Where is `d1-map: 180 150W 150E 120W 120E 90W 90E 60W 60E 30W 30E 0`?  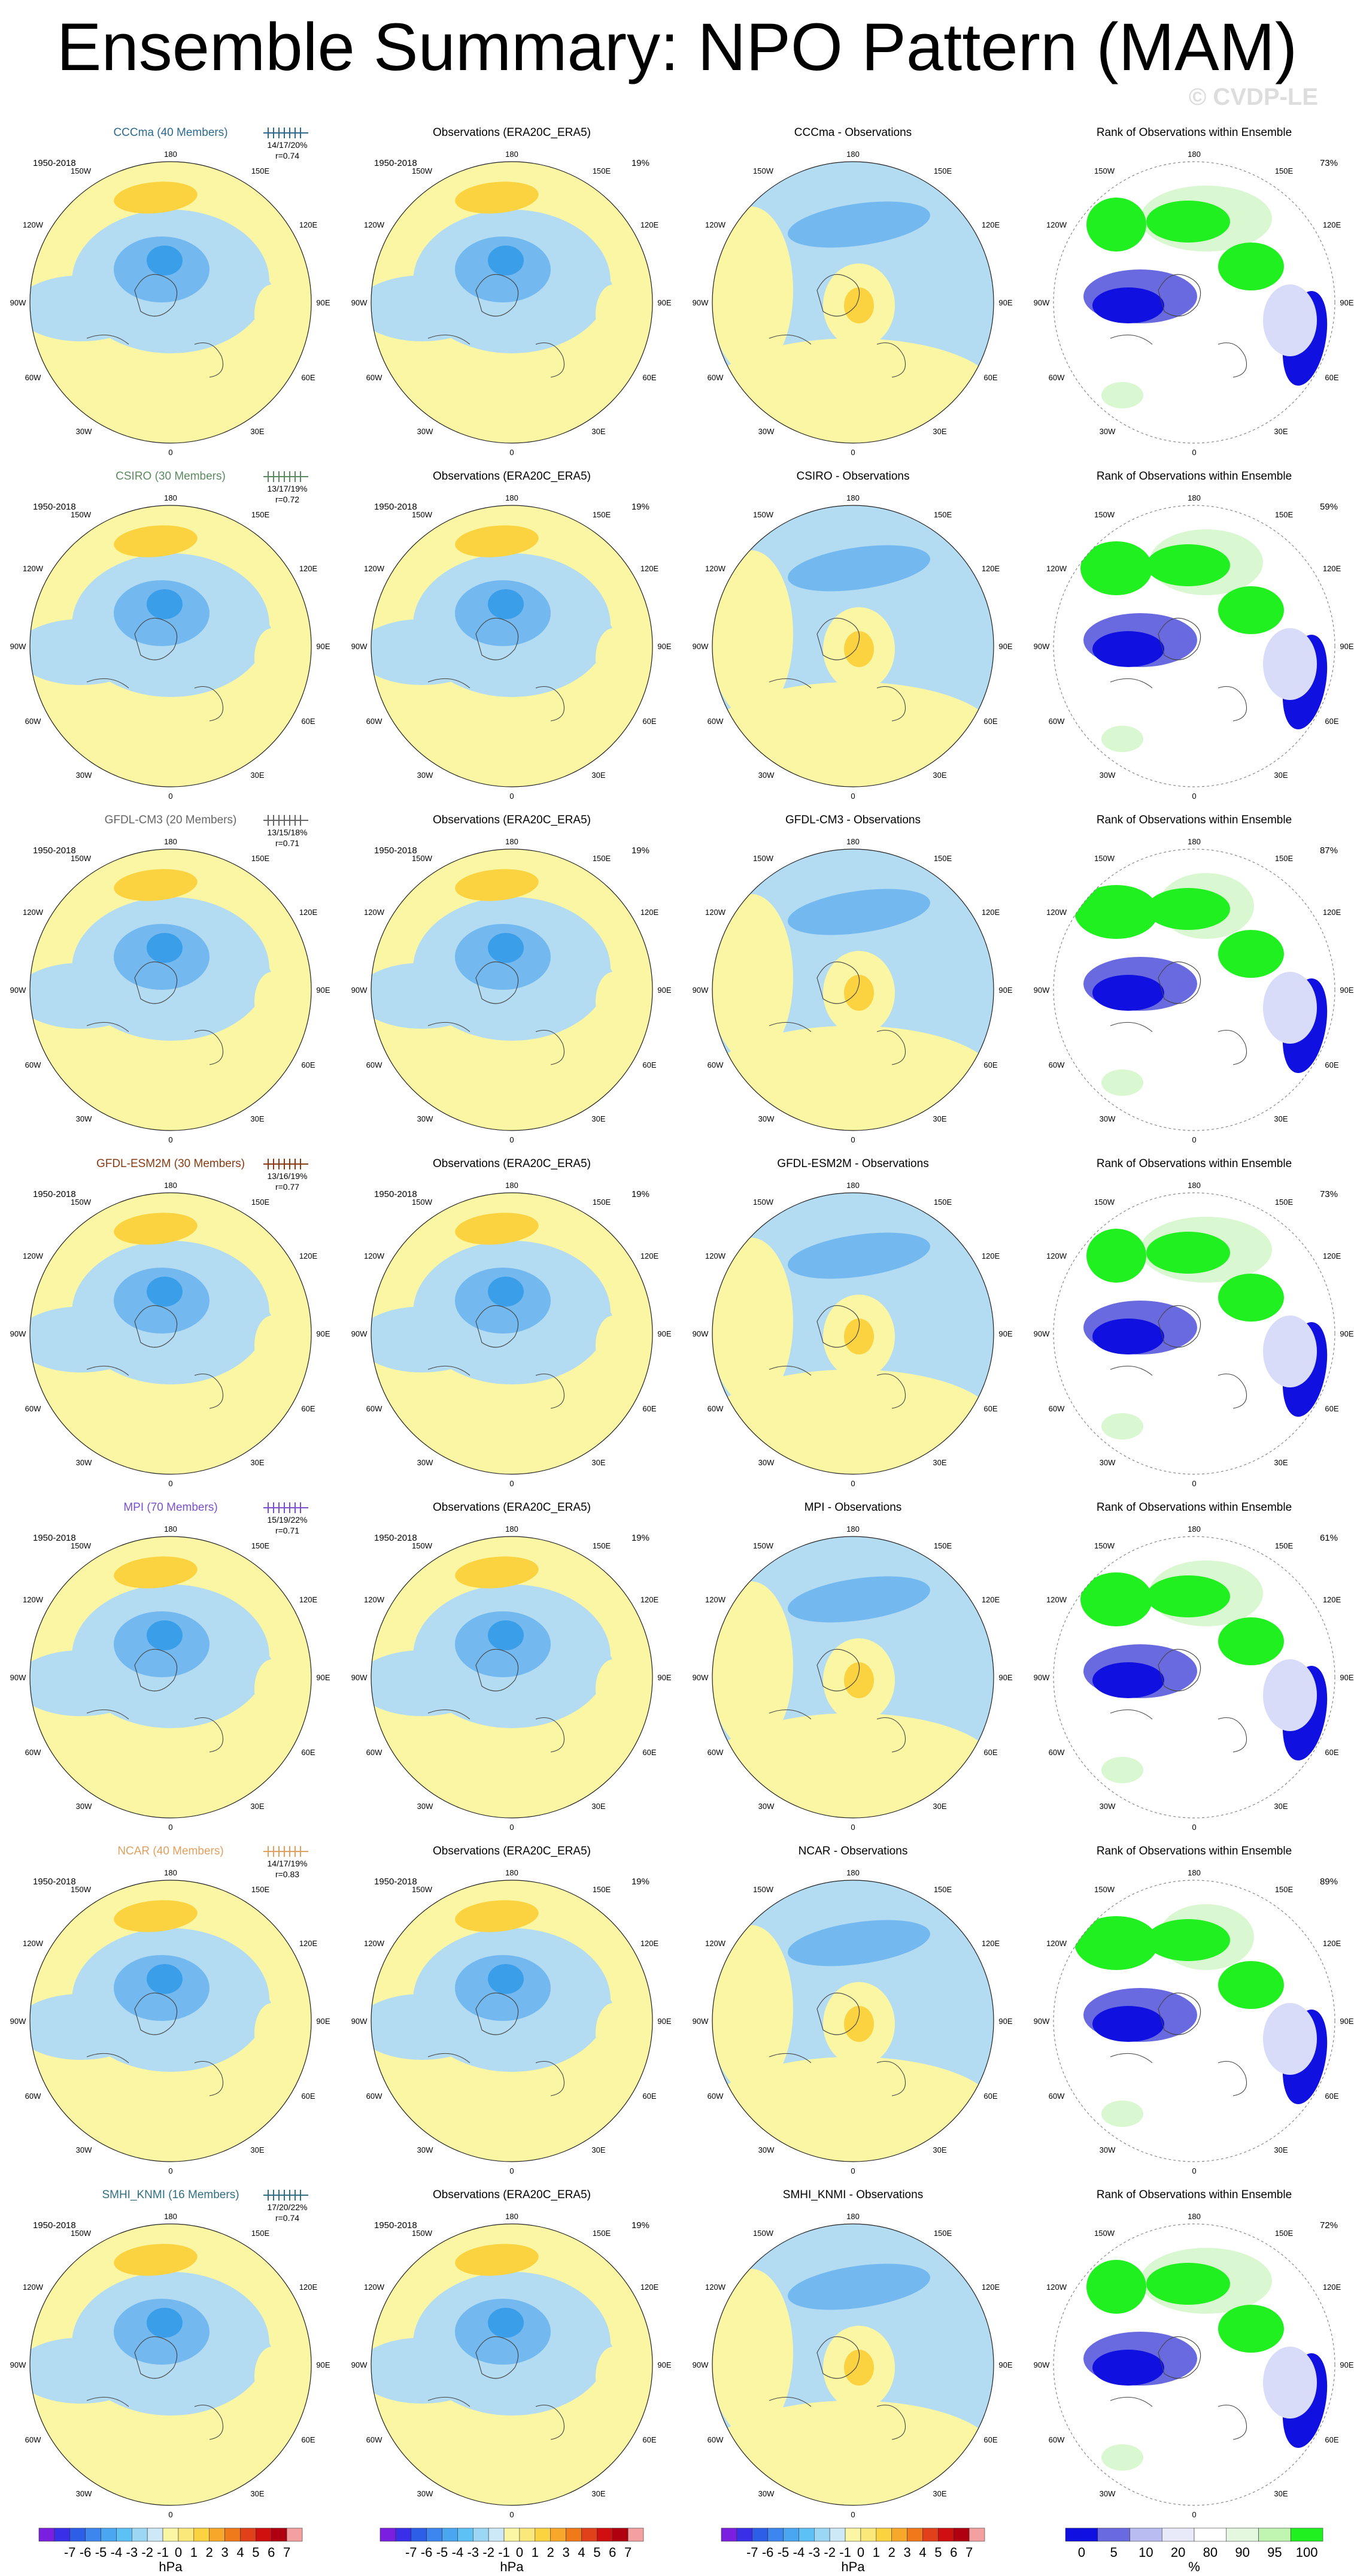 d1-map: 180 150W 150E 120W 120E 90W 90E 60W 60E 30W 30E 0 is located at coordinates (853, 647).